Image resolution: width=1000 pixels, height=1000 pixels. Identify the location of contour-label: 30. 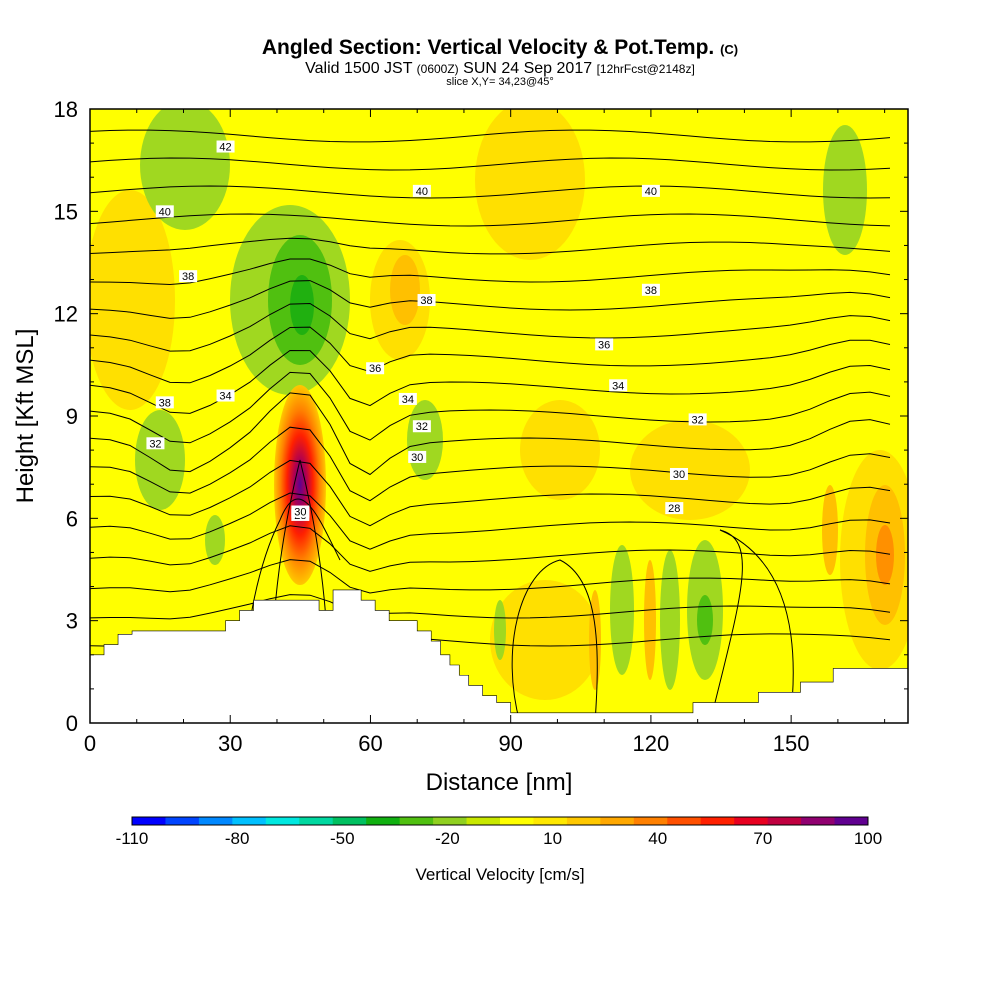
(417, 457).